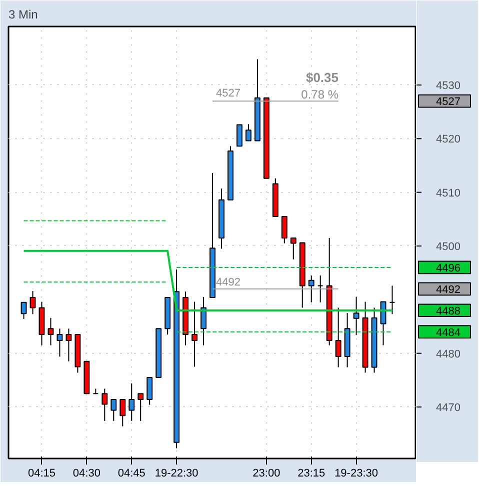 This screenshot has width=479, height=486. What do you see at coordinates (448, 332) in the screenshot?
I see `y-tick-label: 4484` at bounding box center [448, 332].